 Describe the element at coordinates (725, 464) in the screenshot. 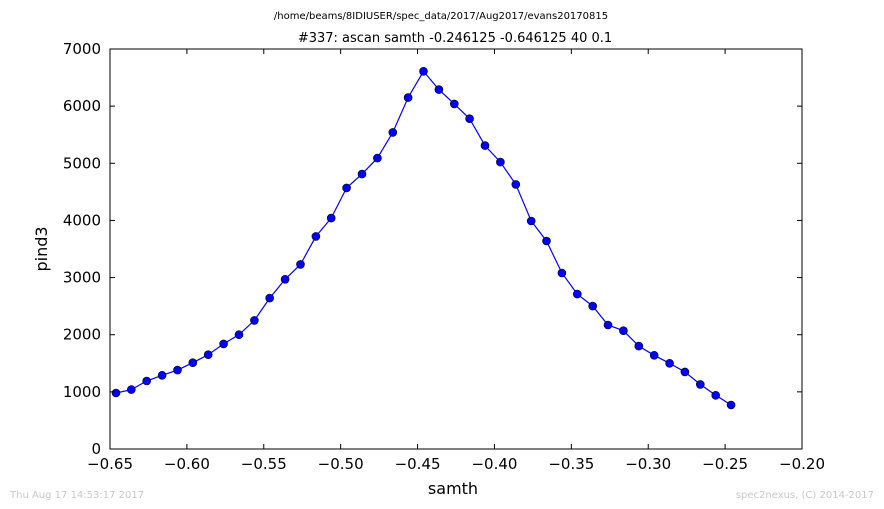

I see `x-tick-label: −0.25` at that location.